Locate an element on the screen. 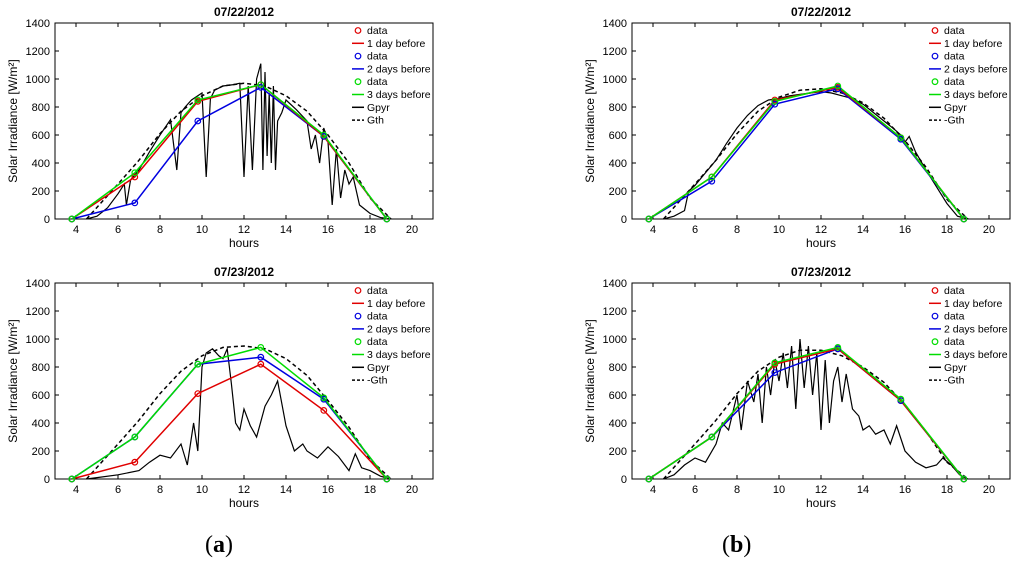 The width and height of the screenshot is (1024, 570). x-tick-label: 12 is located at coordinates (821, 230).